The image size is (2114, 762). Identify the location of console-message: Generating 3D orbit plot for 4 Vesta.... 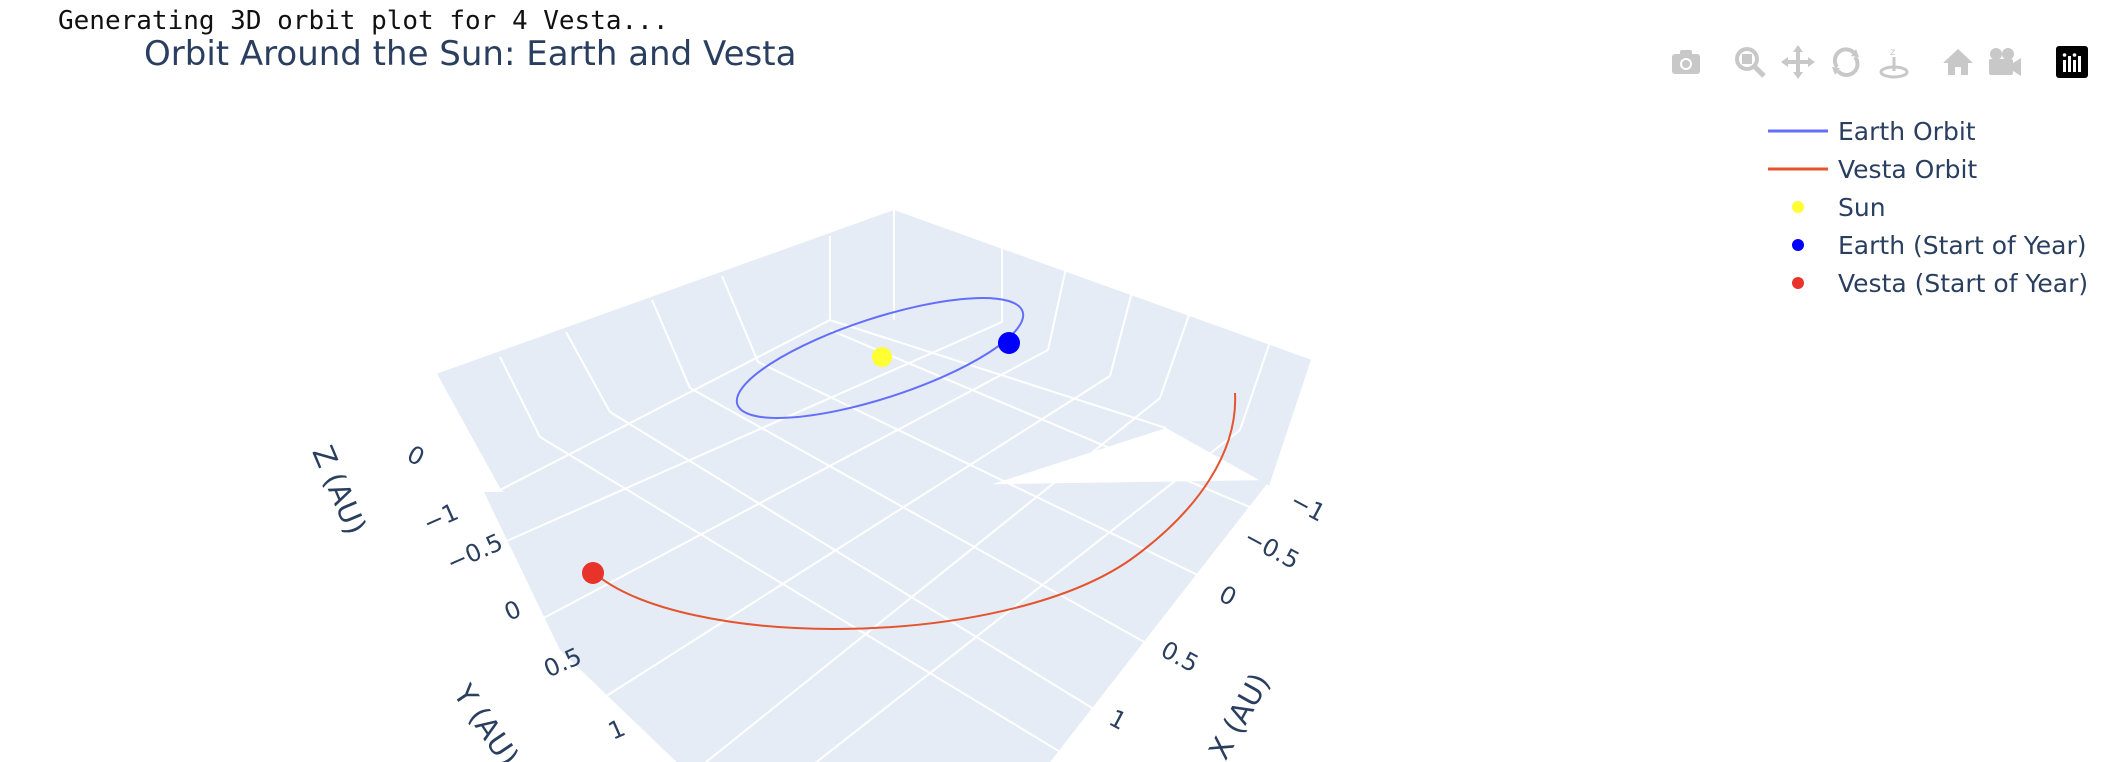
(363, 21).